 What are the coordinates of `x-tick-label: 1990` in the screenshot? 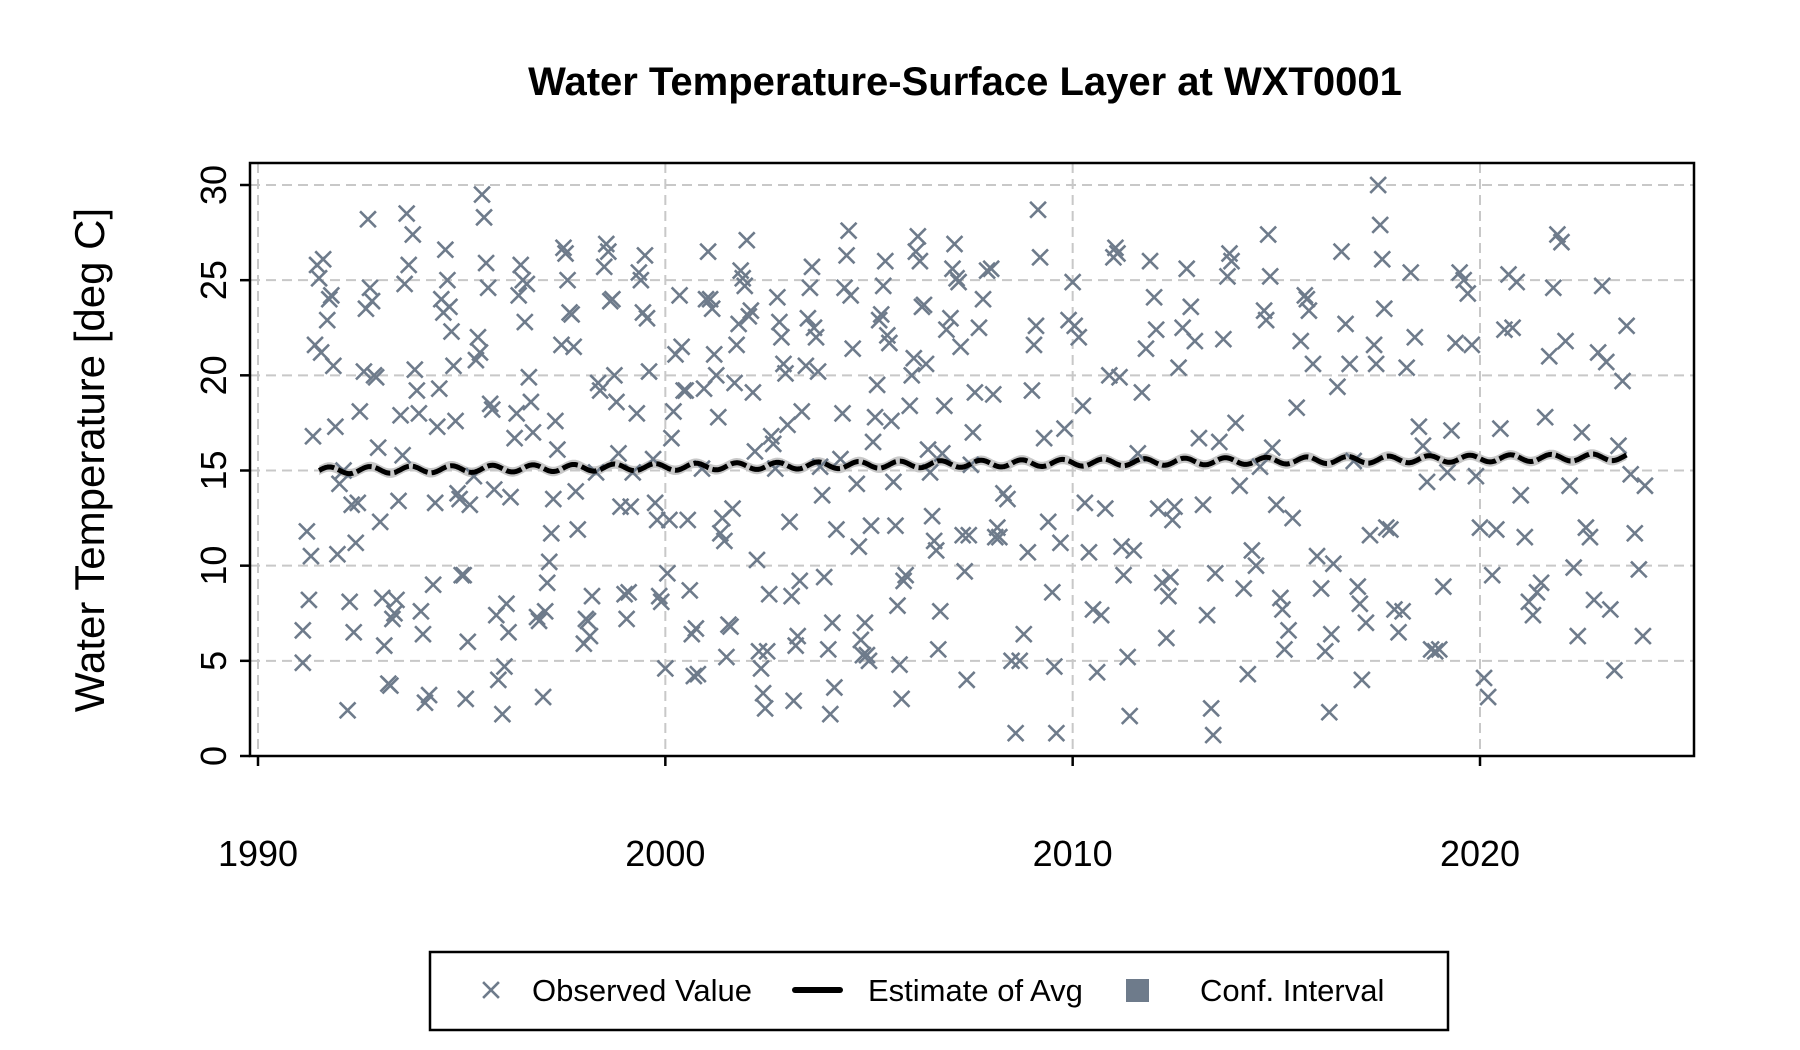 It's located at (258, 853).